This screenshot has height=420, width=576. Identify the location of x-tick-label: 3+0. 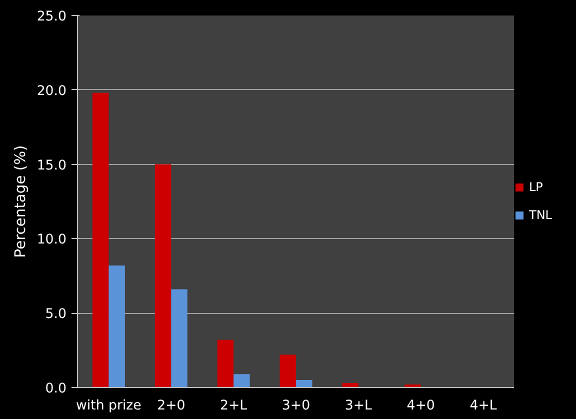
(296, 406).